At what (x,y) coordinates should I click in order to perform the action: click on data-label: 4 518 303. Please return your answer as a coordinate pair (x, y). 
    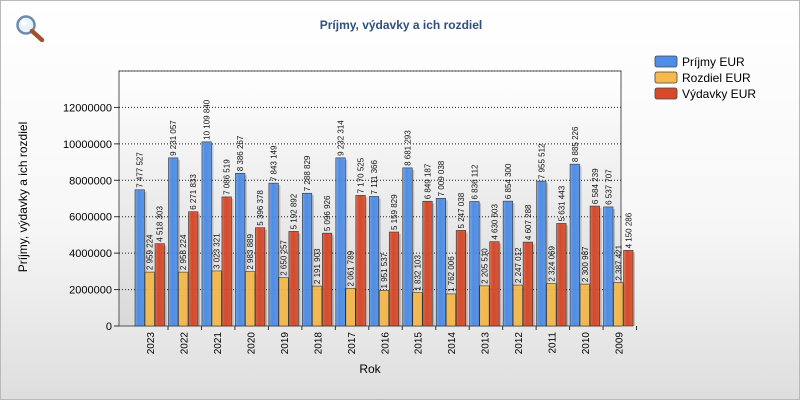
    Looking at the image, I should click on (160, 224).